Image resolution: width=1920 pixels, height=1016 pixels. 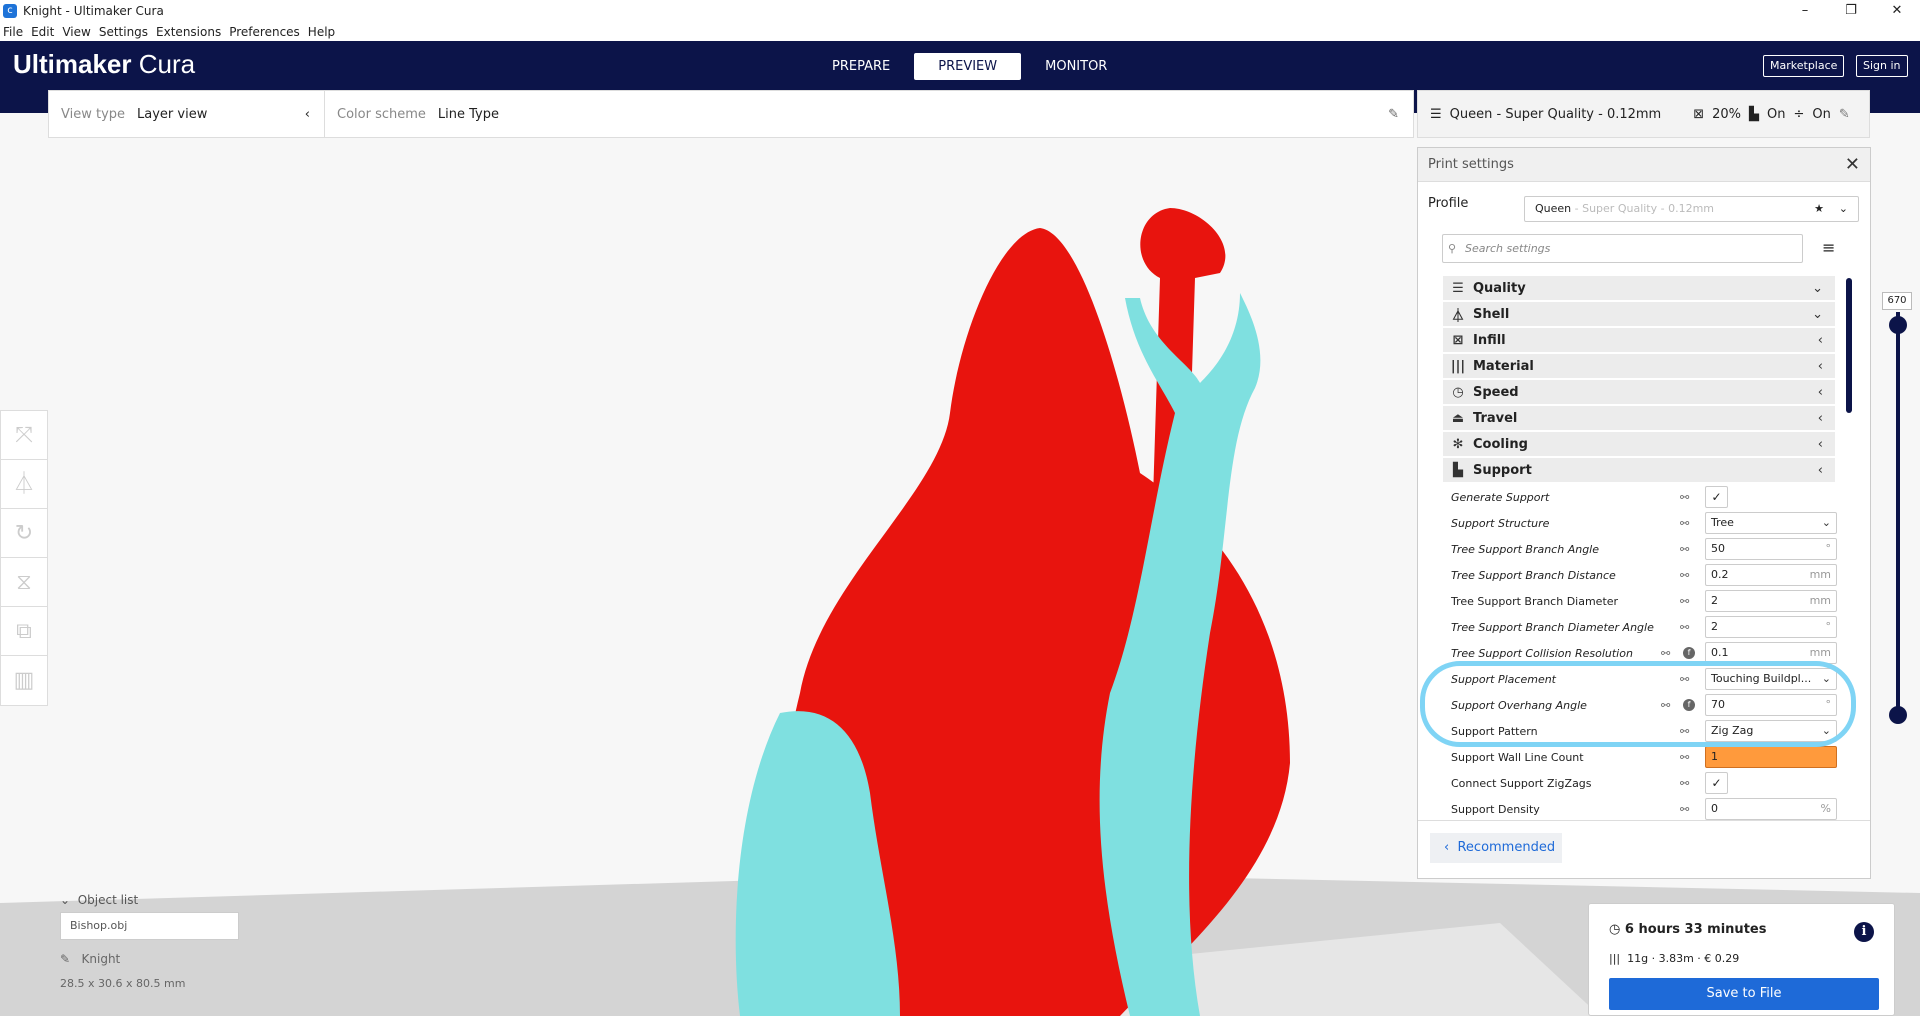 I want to click on layer-slider-top-handle, so click(x=1898, y=325).